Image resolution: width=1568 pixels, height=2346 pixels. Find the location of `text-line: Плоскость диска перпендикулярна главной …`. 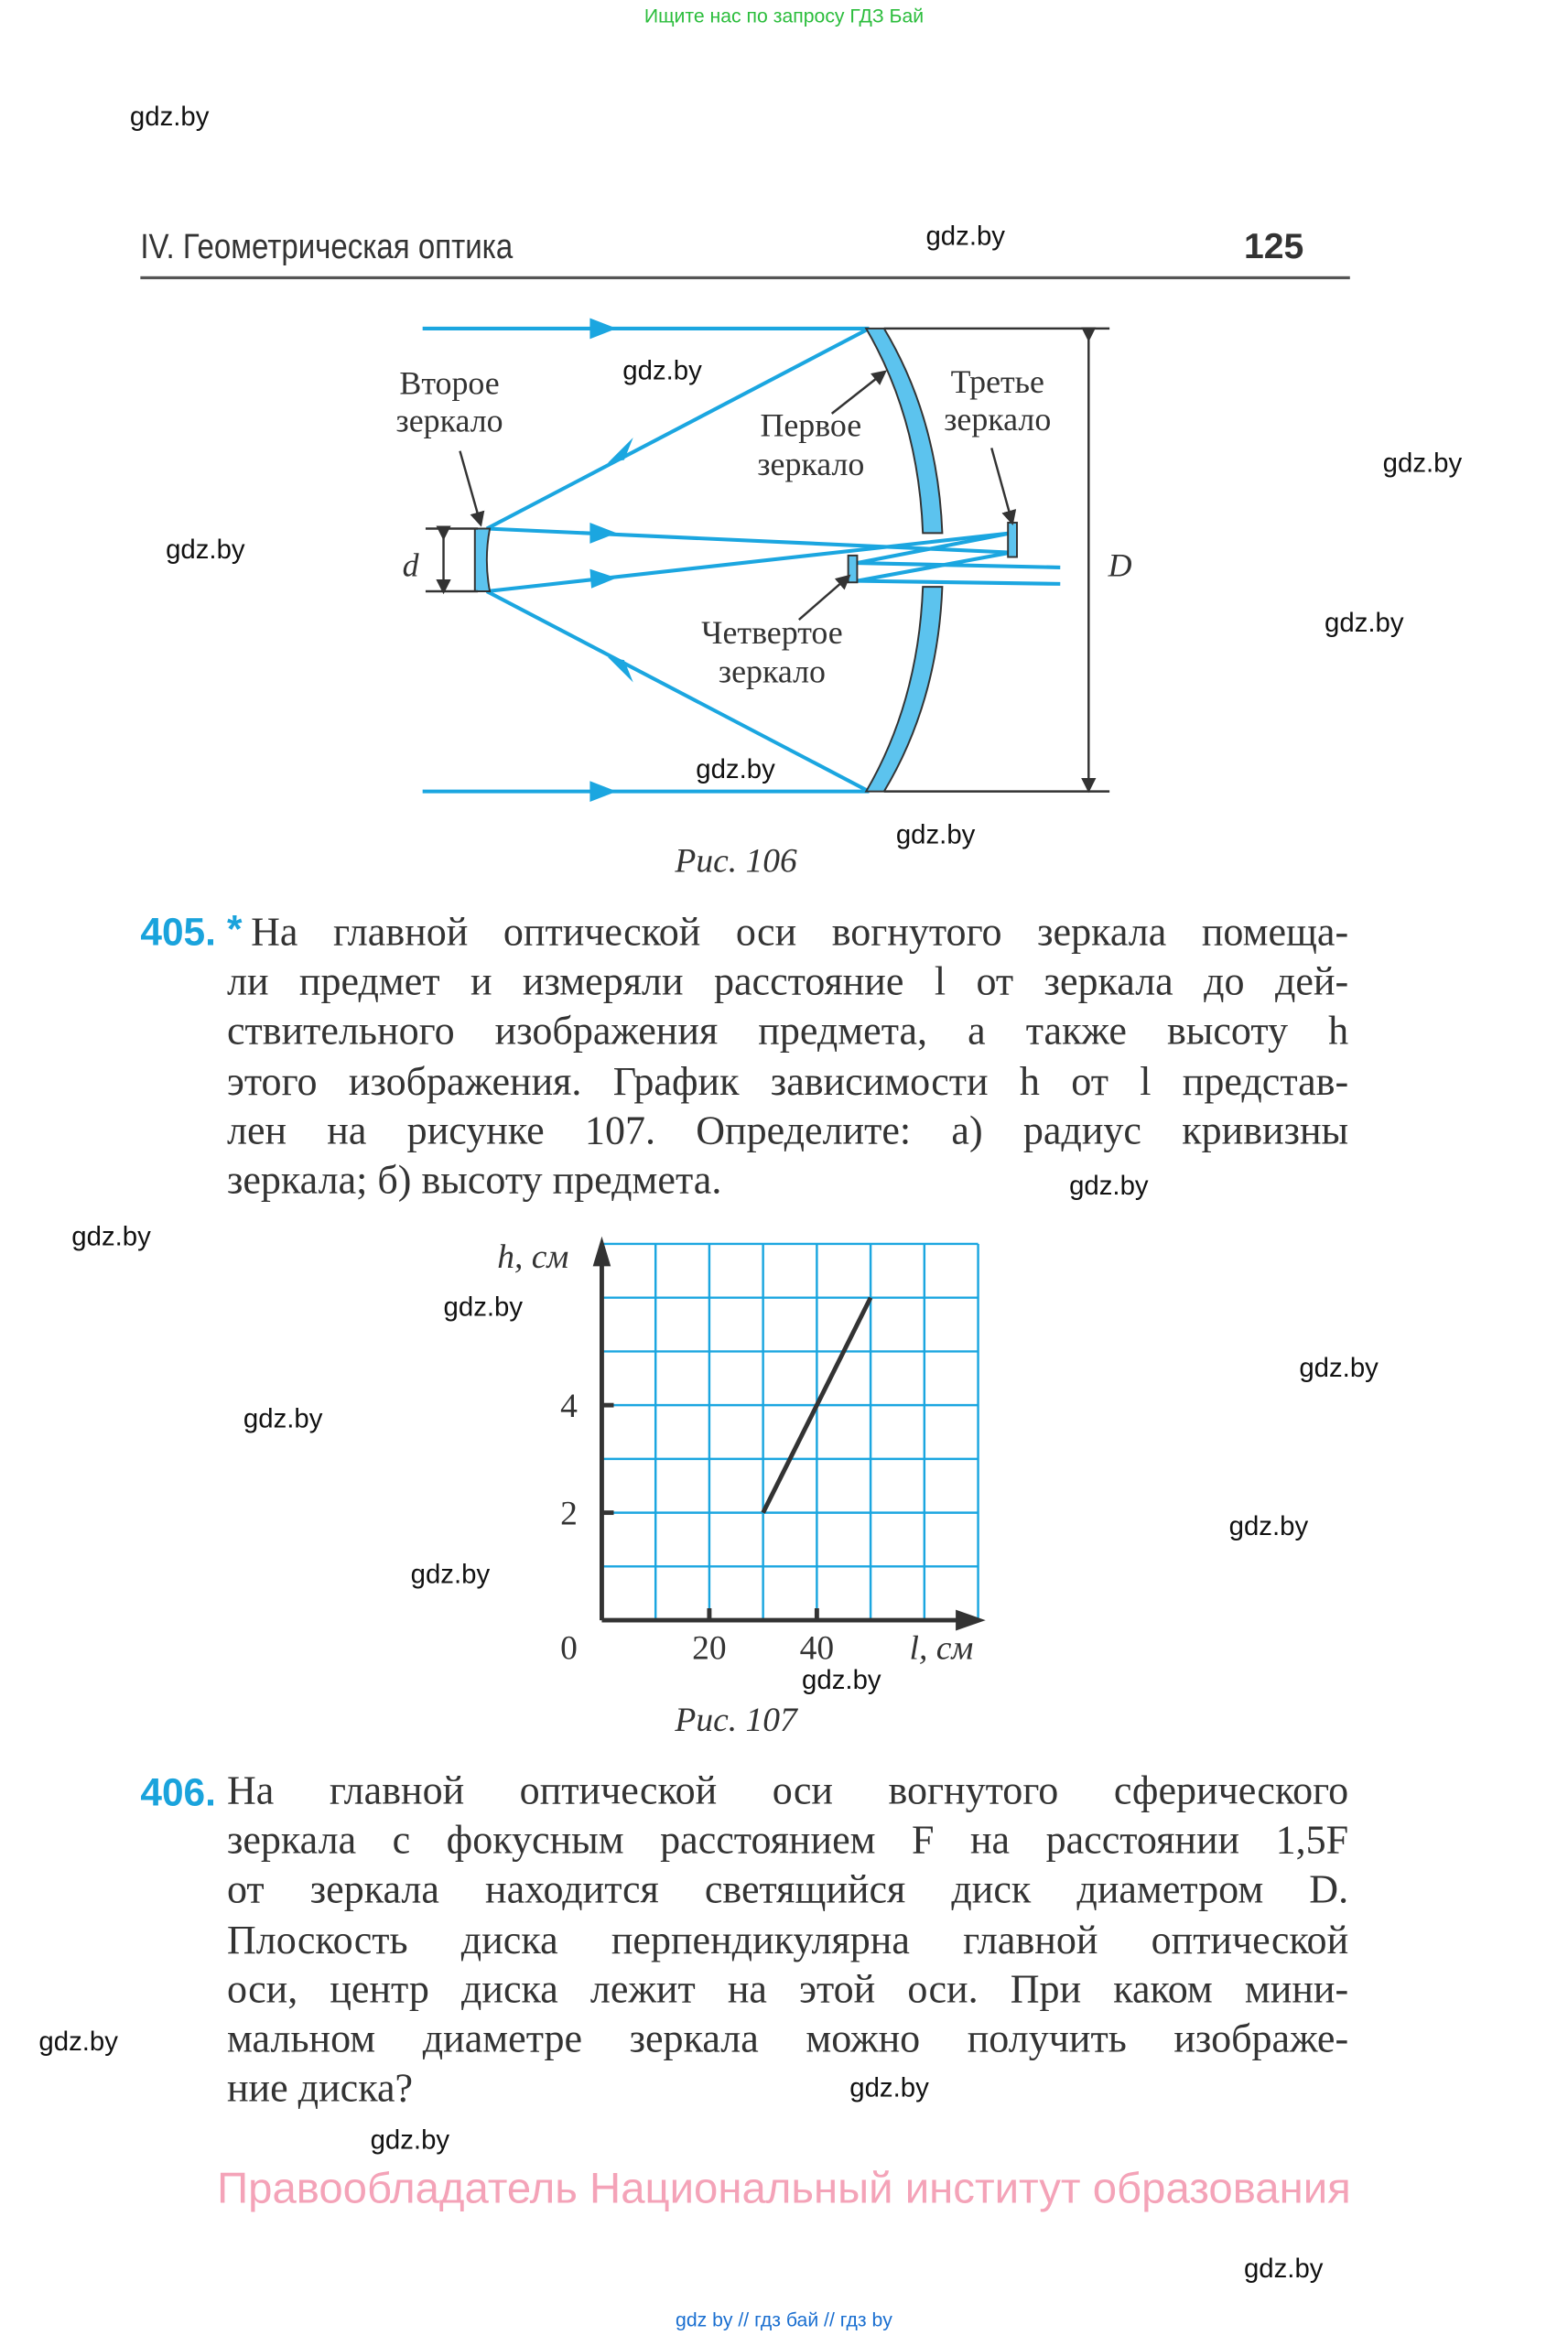

text-line: Плоскость диска перпендикулярна главной … is located at coordinates (788, 1939).